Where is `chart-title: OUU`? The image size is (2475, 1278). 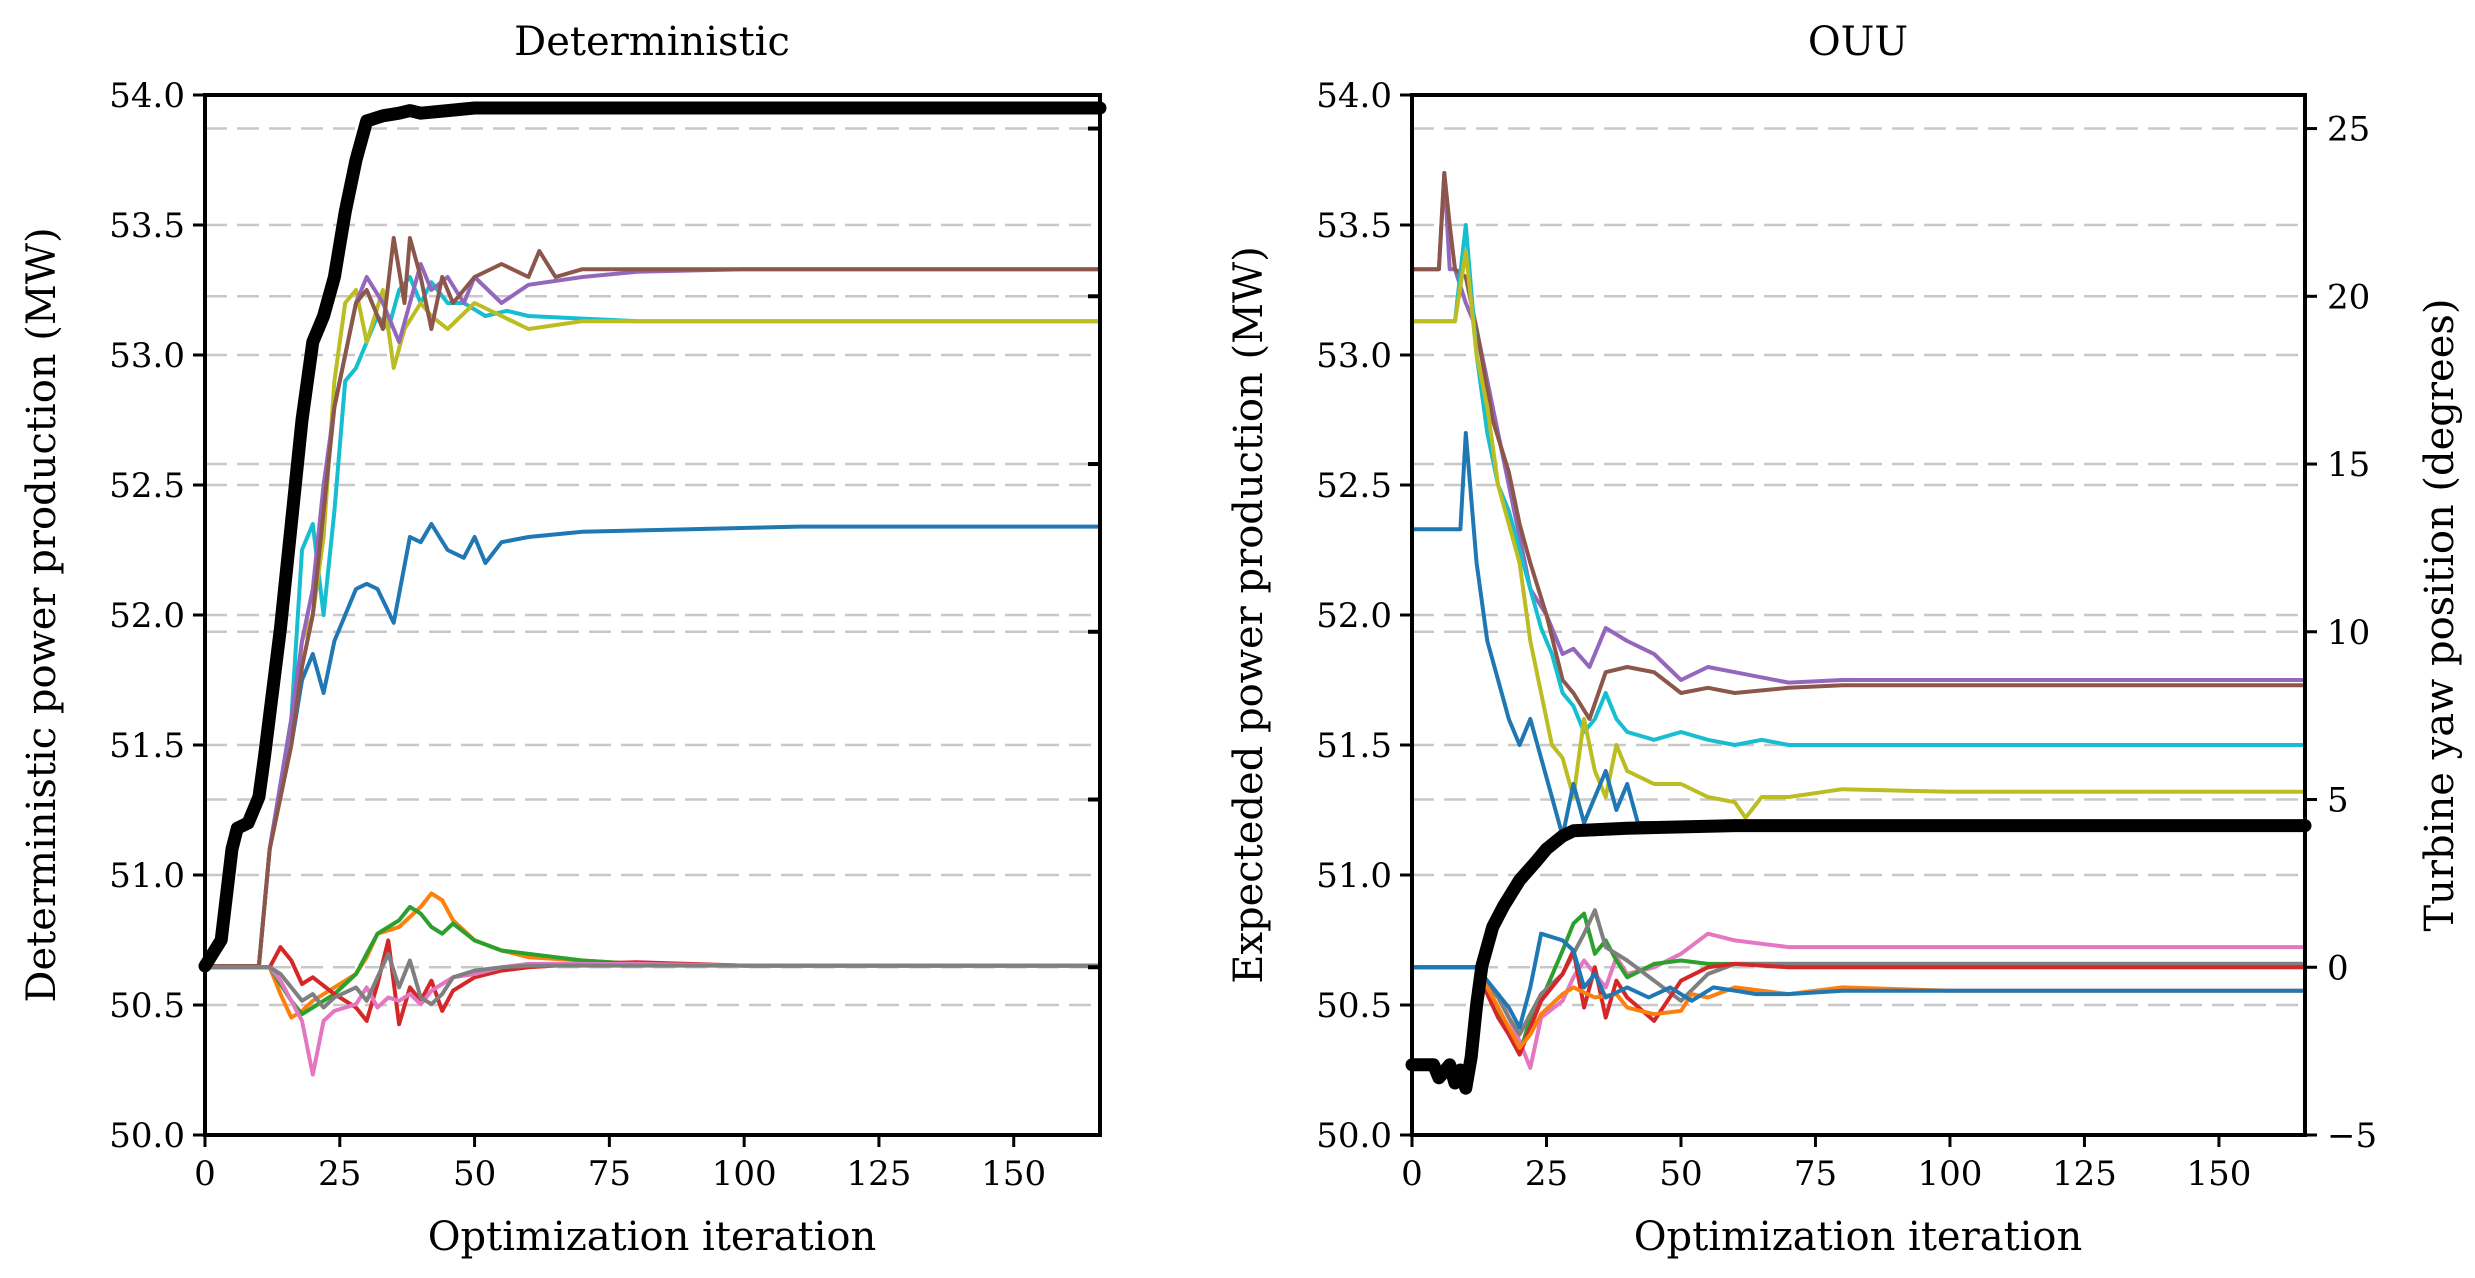 chart-title: OUU is located at coordinates (1858, 42).